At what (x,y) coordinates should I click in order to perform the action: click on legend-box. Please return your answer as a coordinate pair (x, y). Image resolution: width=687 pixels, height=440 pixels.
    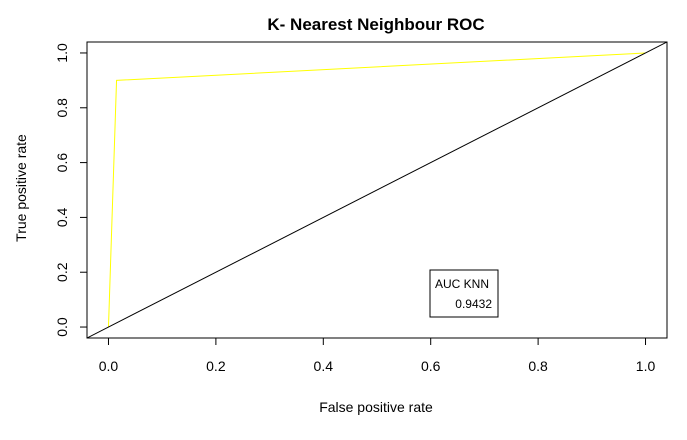
    Looking at the image, I should click on (464, 293).